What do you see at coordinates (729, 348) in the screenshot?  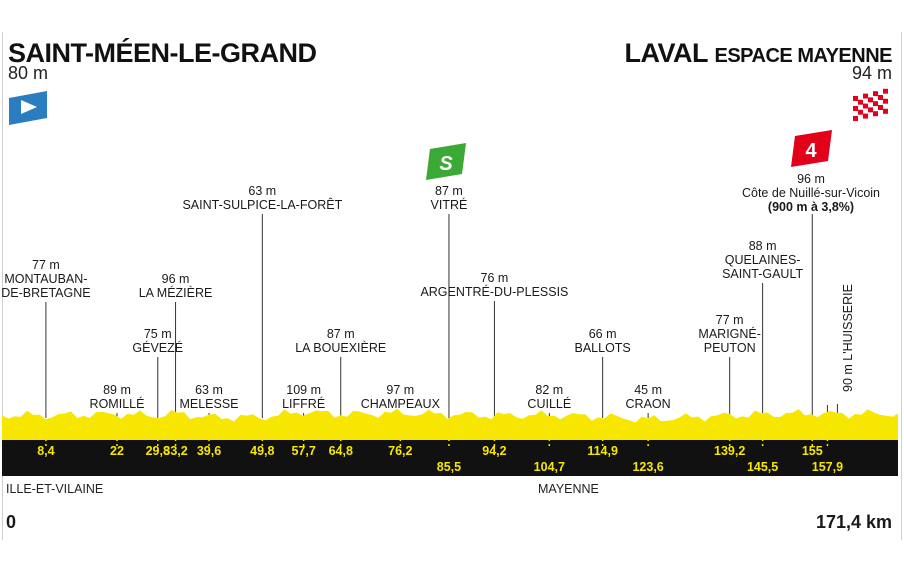 I see `waypoint-label-line: PEUTON` at bounding box center [729, 348].